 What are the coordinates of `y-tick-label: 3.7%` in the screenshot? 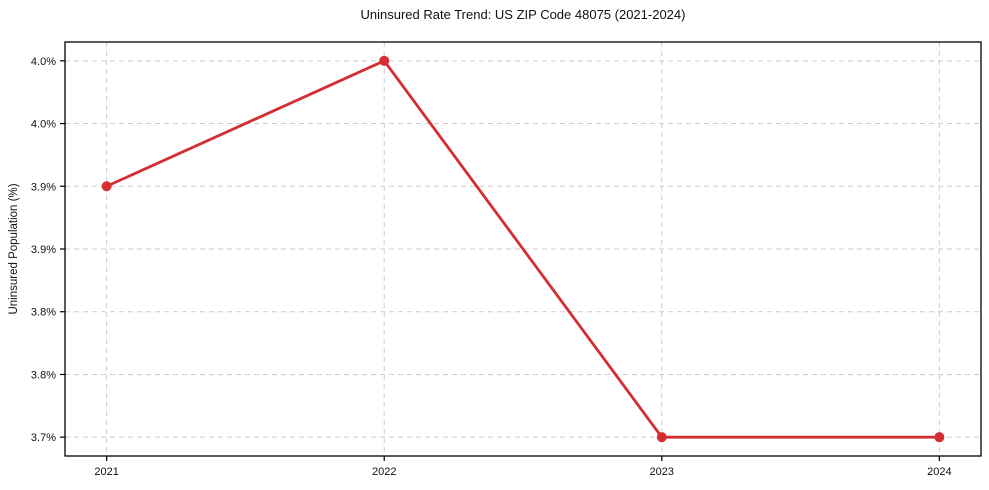 It's located at (43, 438).